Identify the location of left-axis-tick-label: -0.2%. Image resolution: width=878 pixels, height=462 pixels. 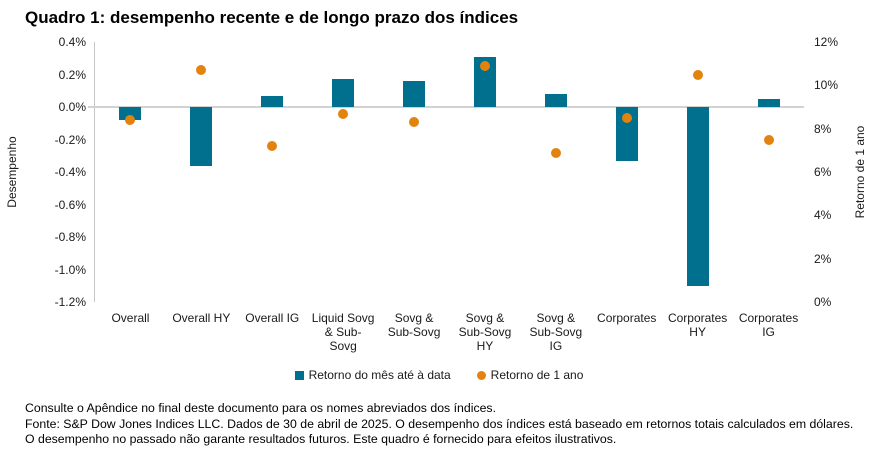
(70, 139).